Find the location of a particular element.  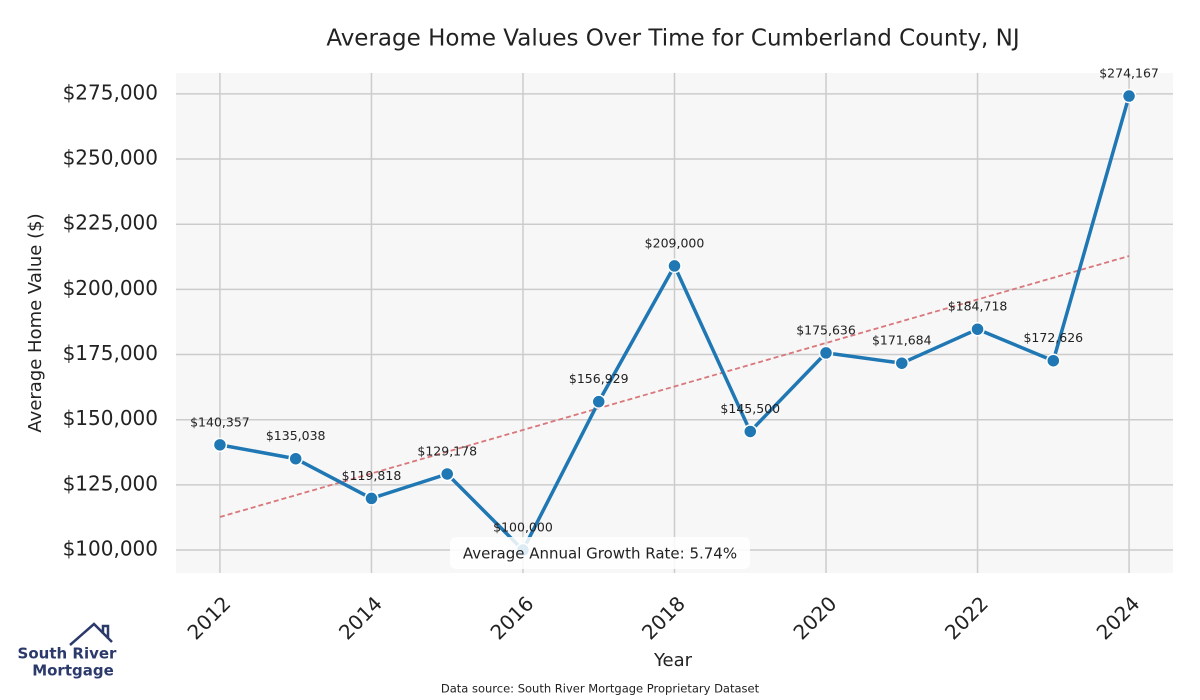

data-label: $119,818 is located at coordinates (372, 475).